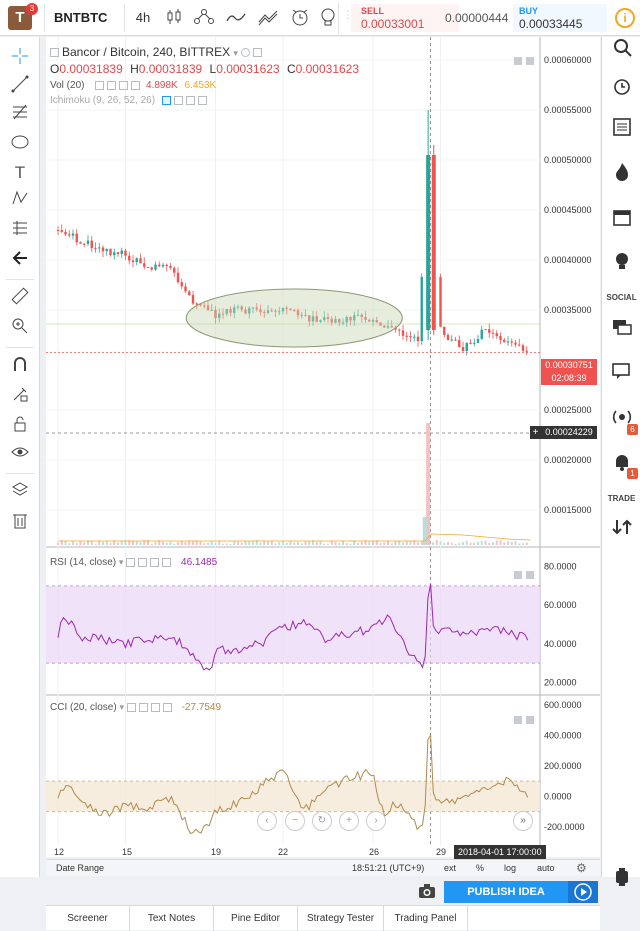  Describe the element at coordinates (20, 87) in the screenshot. I see `trend-line-icon` at that location.